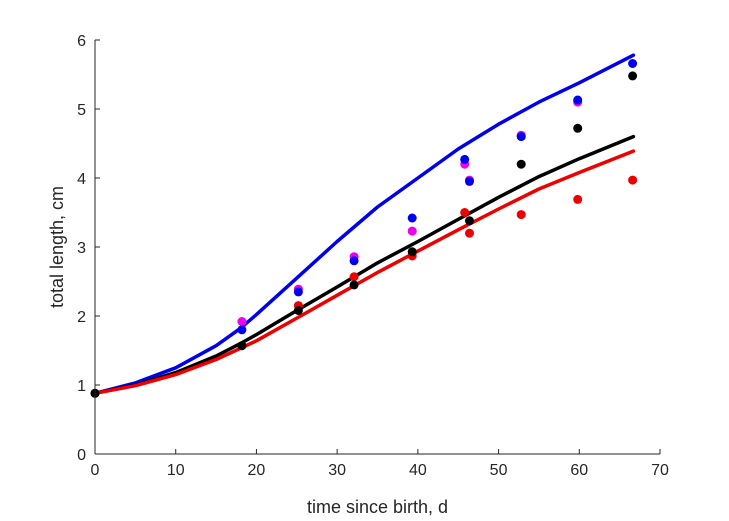 The height and width of the screenshot is (521, 729). What do you see at coordinates (81, 110) in the screenshot?
I see `y-tick-label: 5` at bounding box center [81, 110].